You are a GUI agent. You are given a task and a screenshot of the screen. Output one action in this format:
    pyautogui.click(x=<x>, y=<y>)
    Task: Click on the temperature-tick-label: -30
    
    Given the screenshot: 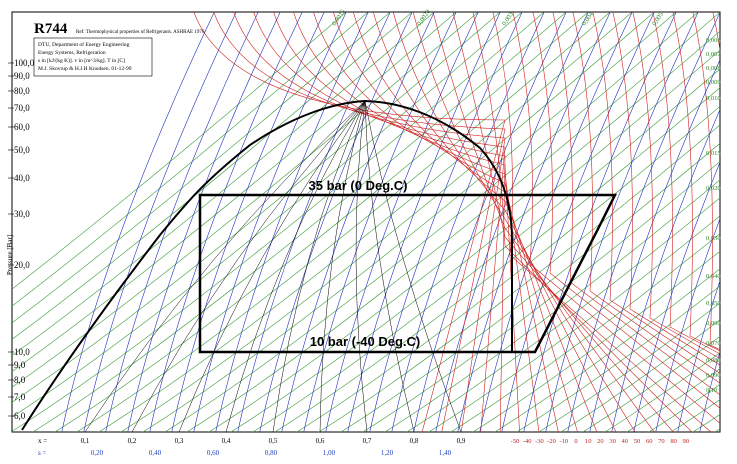 What is the action you would take?
    pyautogui.click(x=539, y=441)
    